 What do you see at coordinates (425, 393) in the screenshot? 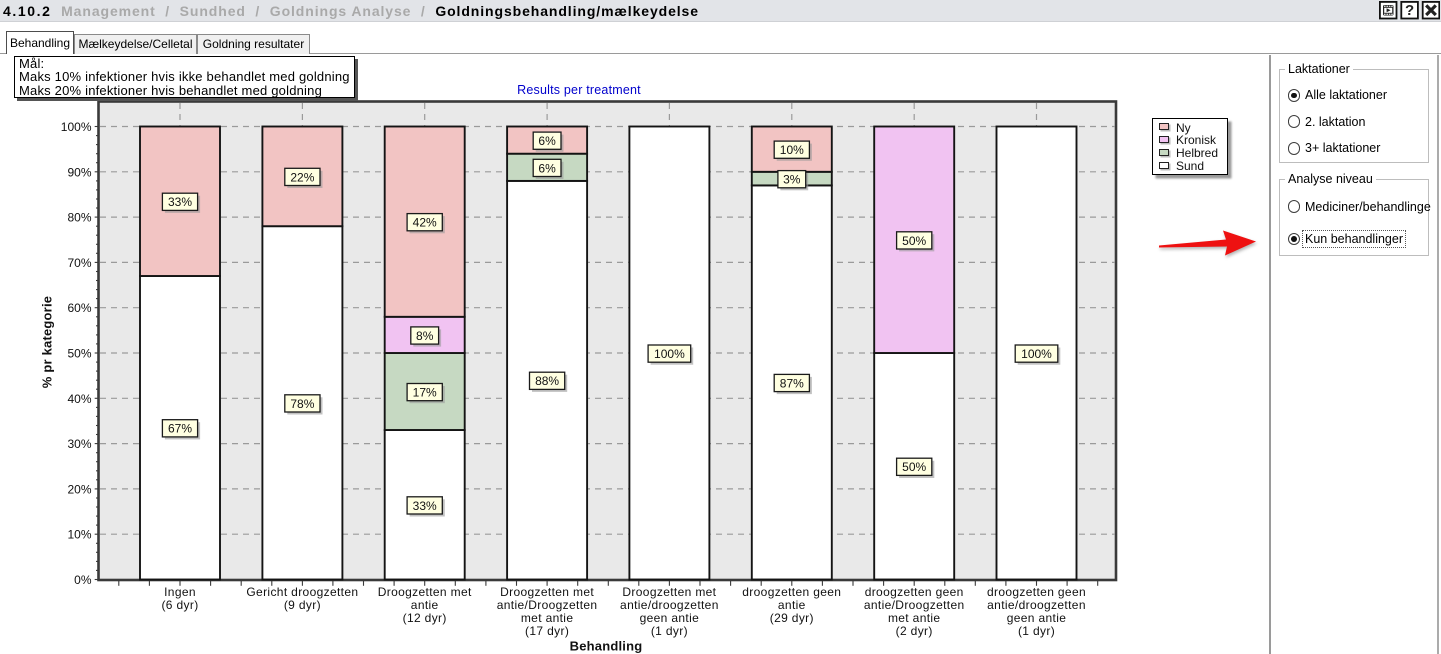
I see `svg-text: 17%` at bounding box center [425, 393].